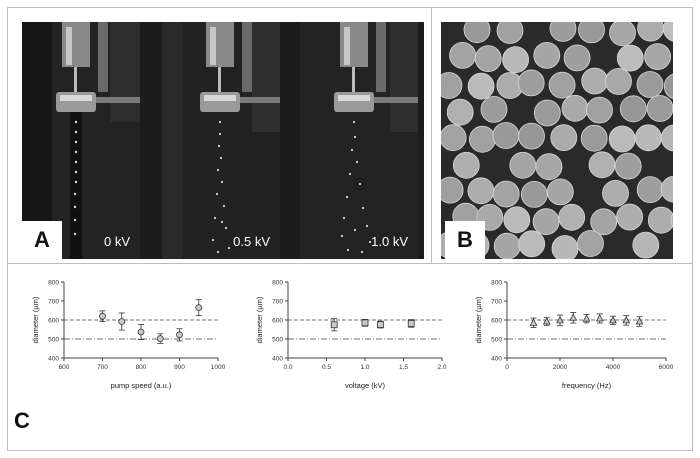 This screenshot has height=458, width=700. Describe the element at coordinates (431, 135) in the screenshot. I see `panel-divider-vertical` at that location.